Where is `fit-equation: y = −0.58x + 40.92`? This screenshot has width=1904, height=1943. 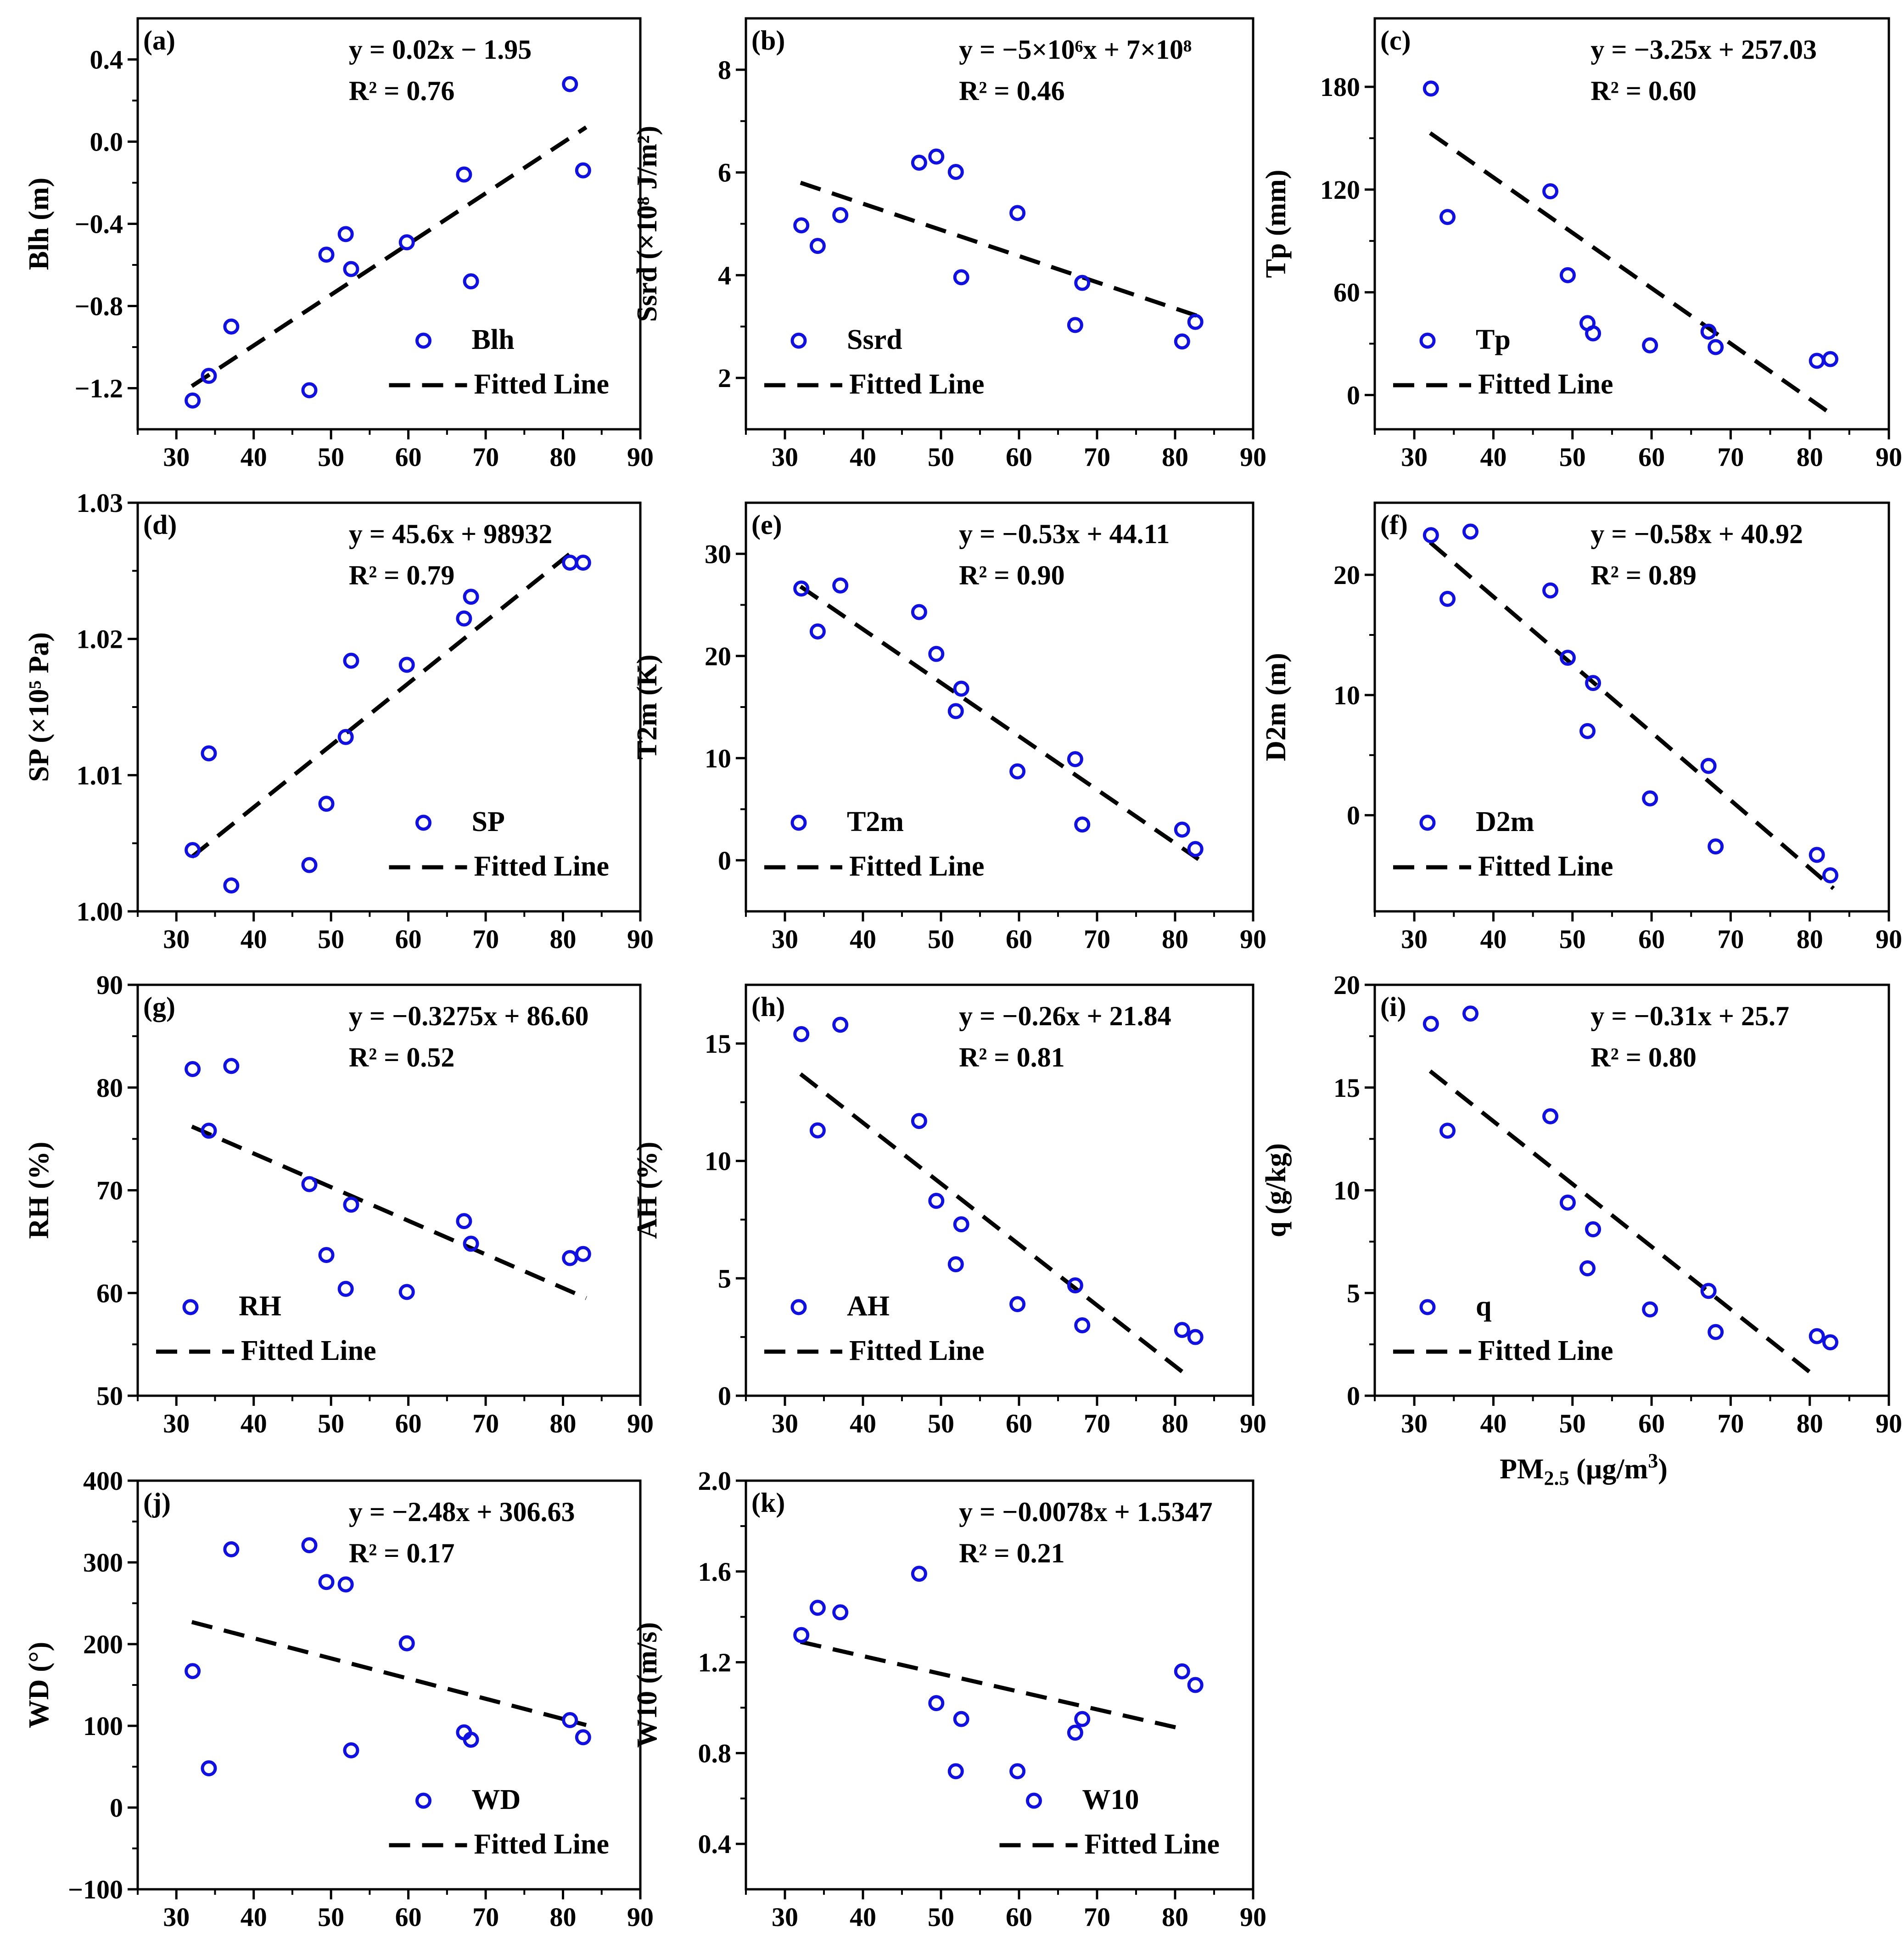 fit-equation: y = −0.58x + 40.92 is located at coordinates (1696, 534).